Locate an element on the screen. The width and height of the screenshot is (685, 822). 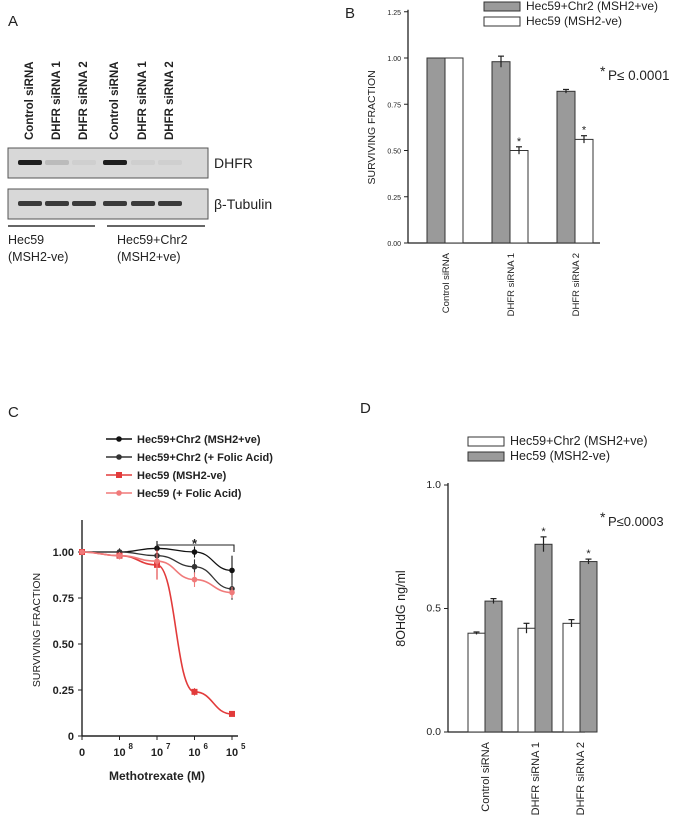
group-label-line1: Hec59+Chr2 is located at coordinates (152, 240).